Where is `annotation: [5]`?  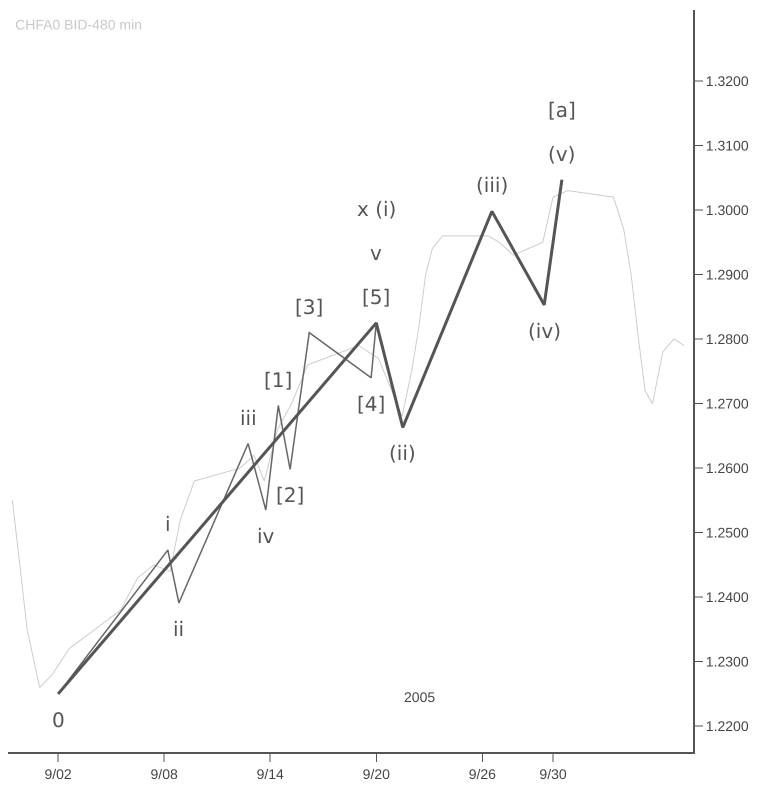 annotation: [5] is located at coordinates (376, 297).